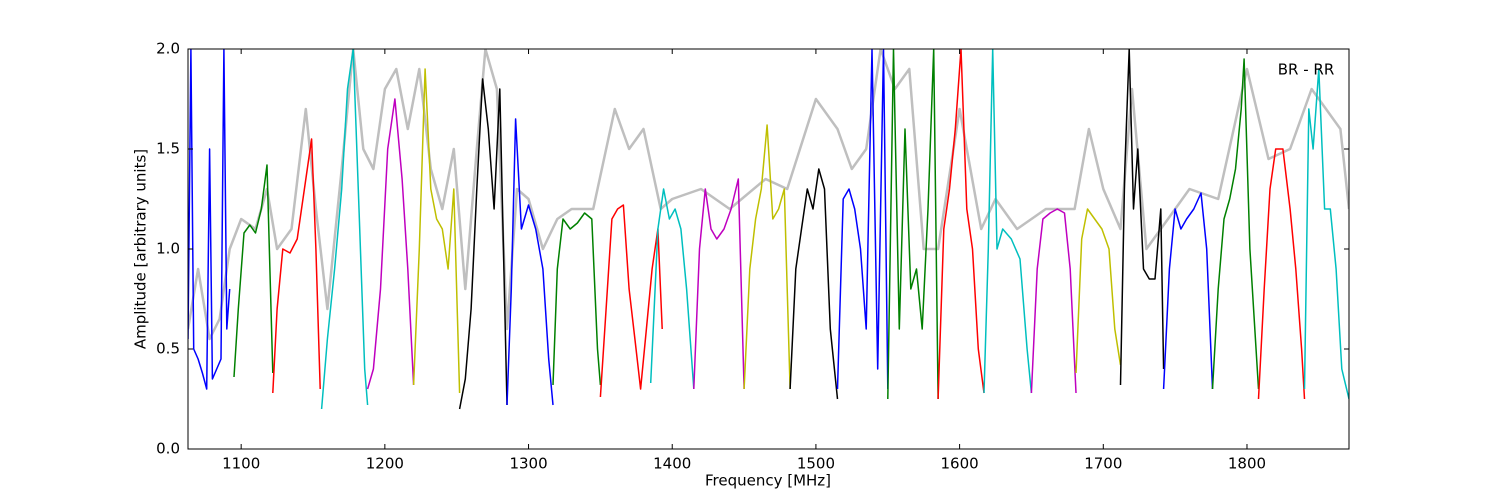 The height and width of the screenshot is (500, 1500). What do you see at coordinates (168, 249) in the screenshot?
I see `y-tick-label: 1.0` at bounding box center [168, 249].